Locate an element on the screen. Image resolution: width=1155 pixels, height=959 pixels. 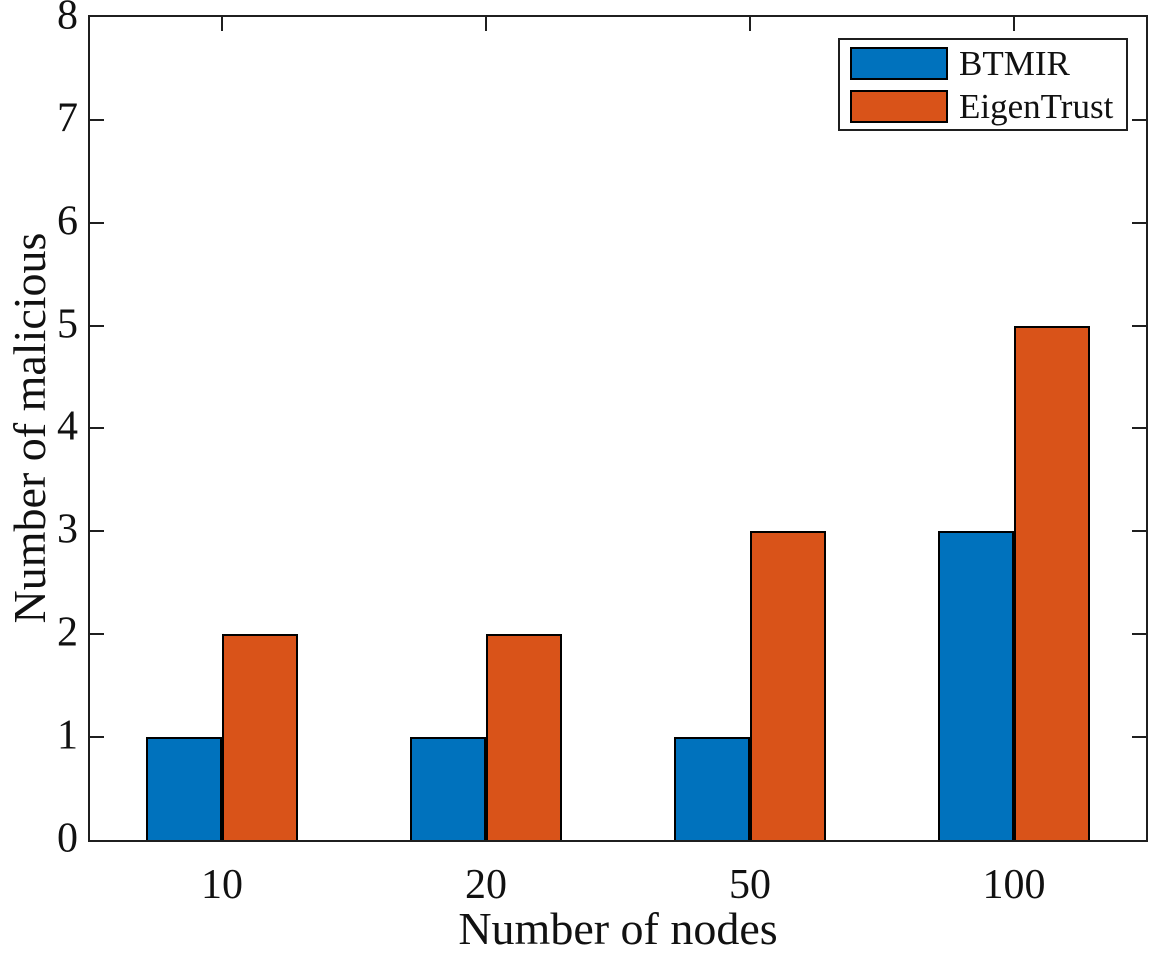
legend-item-eigentrust: EigenTrust is located at coordinates (983, 106).